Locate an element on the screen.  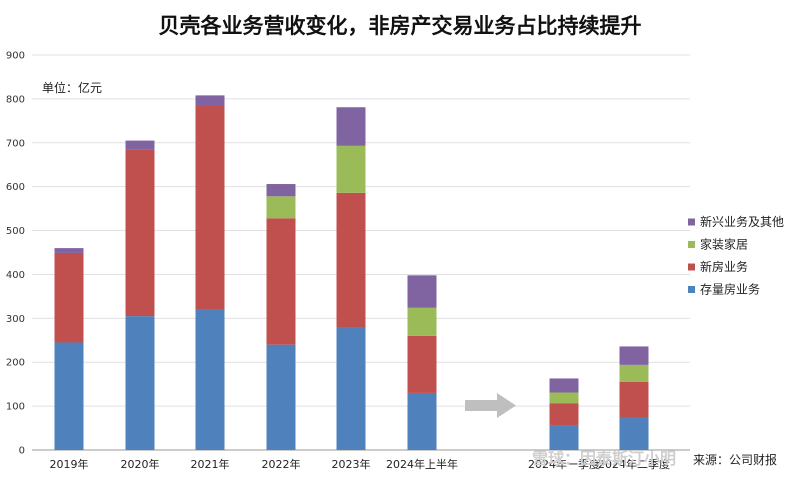
x-tick-label: 2024年上半年 is located at coordinates (422, 464).